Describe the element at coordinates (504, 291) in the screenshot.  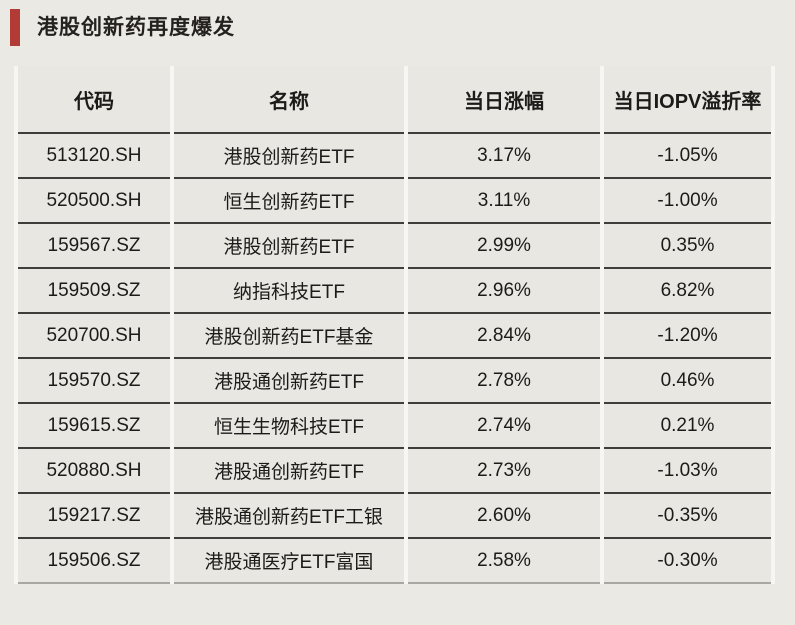
I see `cell-daily-change: 2.96%` at that location.